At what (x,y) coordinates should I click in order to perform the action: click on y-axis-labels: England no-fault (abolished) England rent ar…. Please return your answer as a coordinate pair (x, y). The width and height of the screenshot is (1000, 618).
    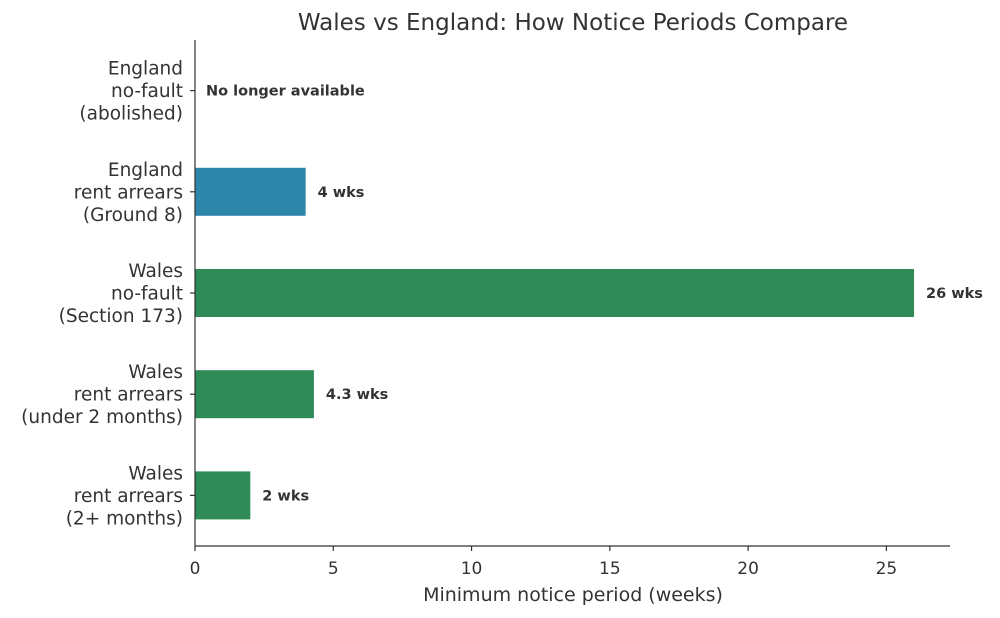
    Looking at the image, I should click on (108, 294).